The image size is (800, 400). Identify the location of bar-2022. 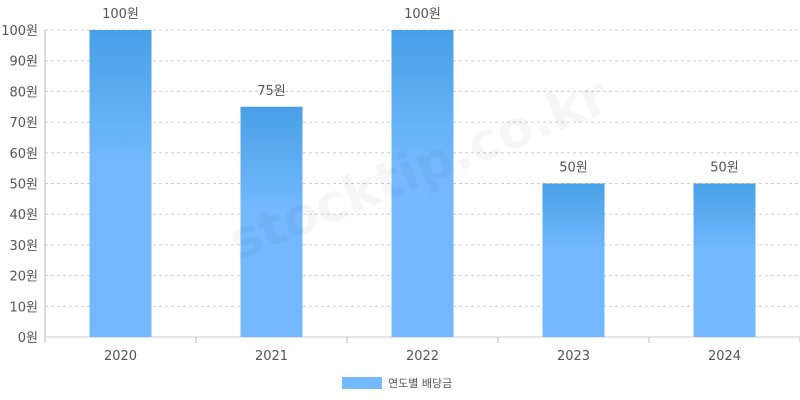
(422, 183).